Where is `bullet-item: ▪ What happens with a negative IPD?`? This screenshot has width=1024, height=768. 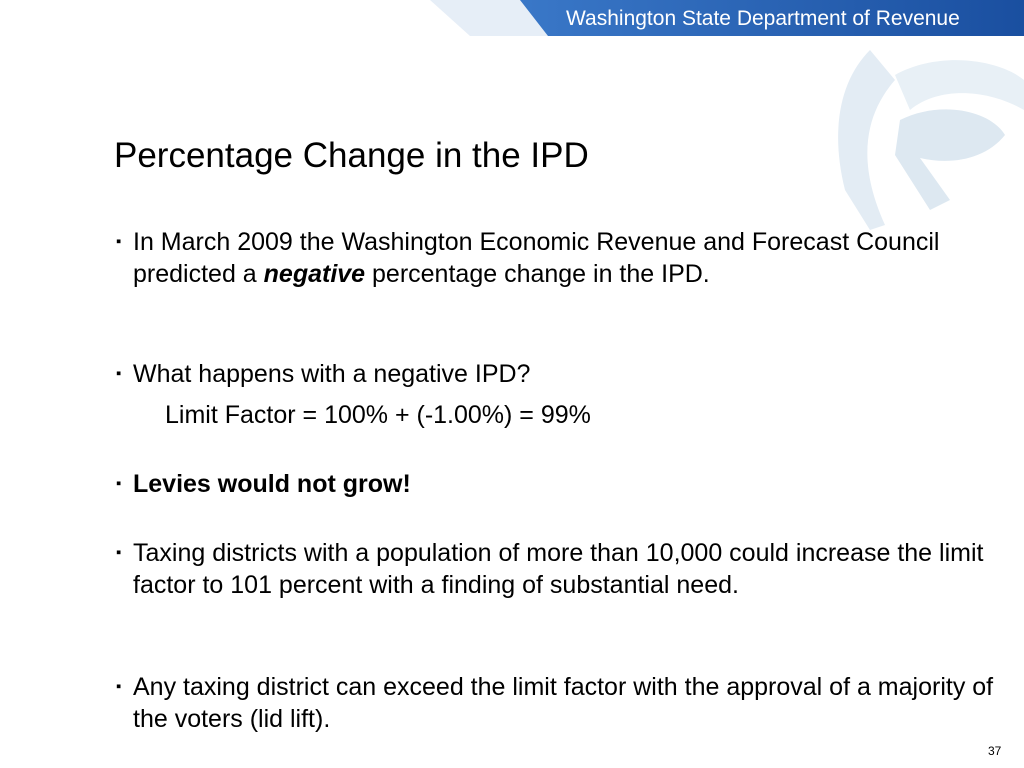
bullet-item: ▪ What happens with a negative IPD? is located at coordinates (556, 374).